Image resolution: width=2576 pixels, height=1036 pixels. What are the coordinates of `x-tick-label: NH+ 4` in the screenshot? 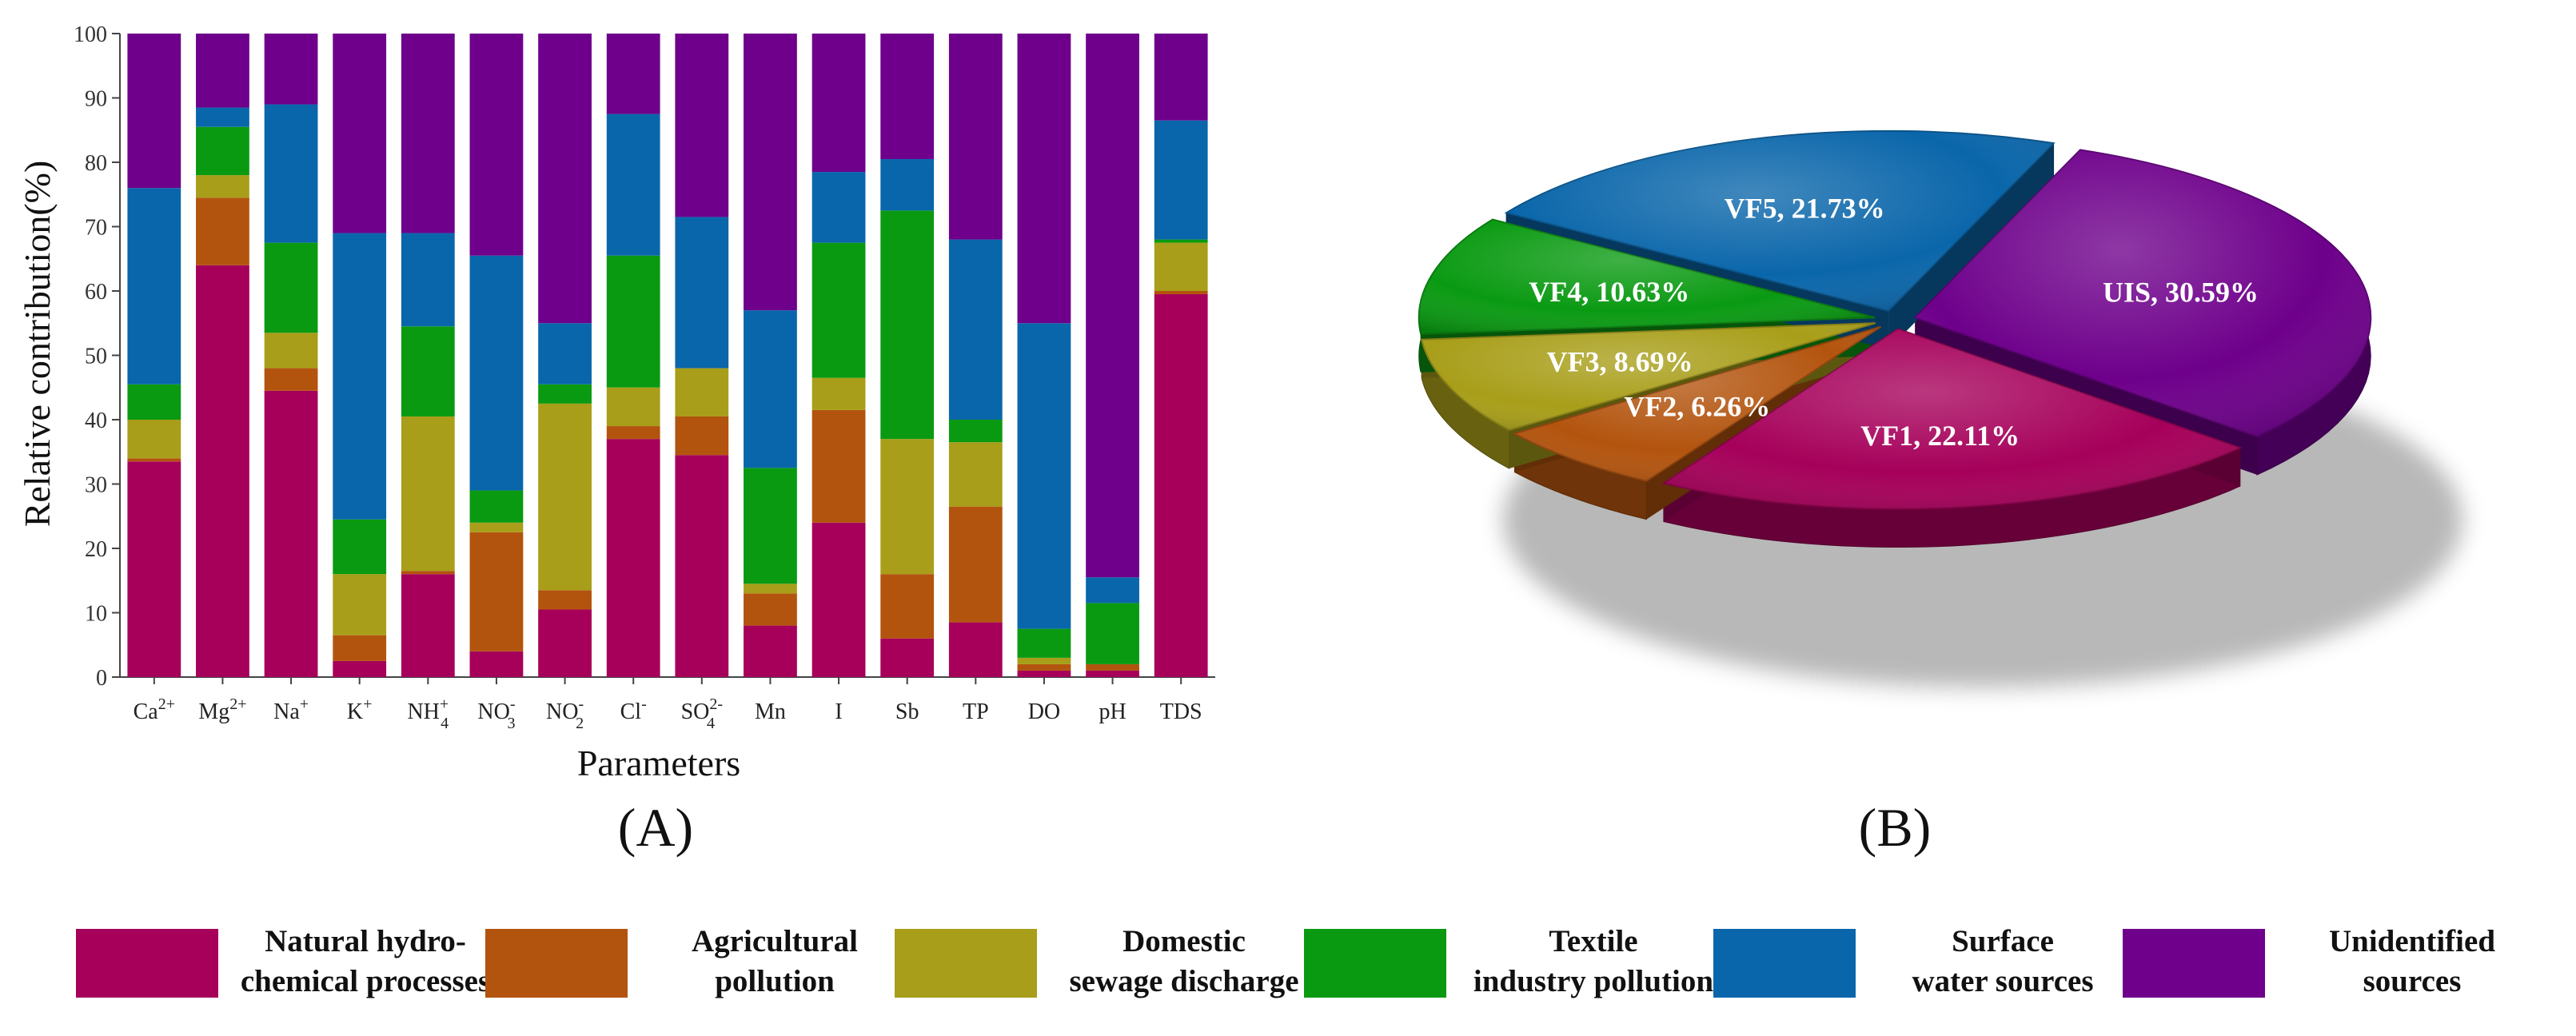 It's located at (428, 713).